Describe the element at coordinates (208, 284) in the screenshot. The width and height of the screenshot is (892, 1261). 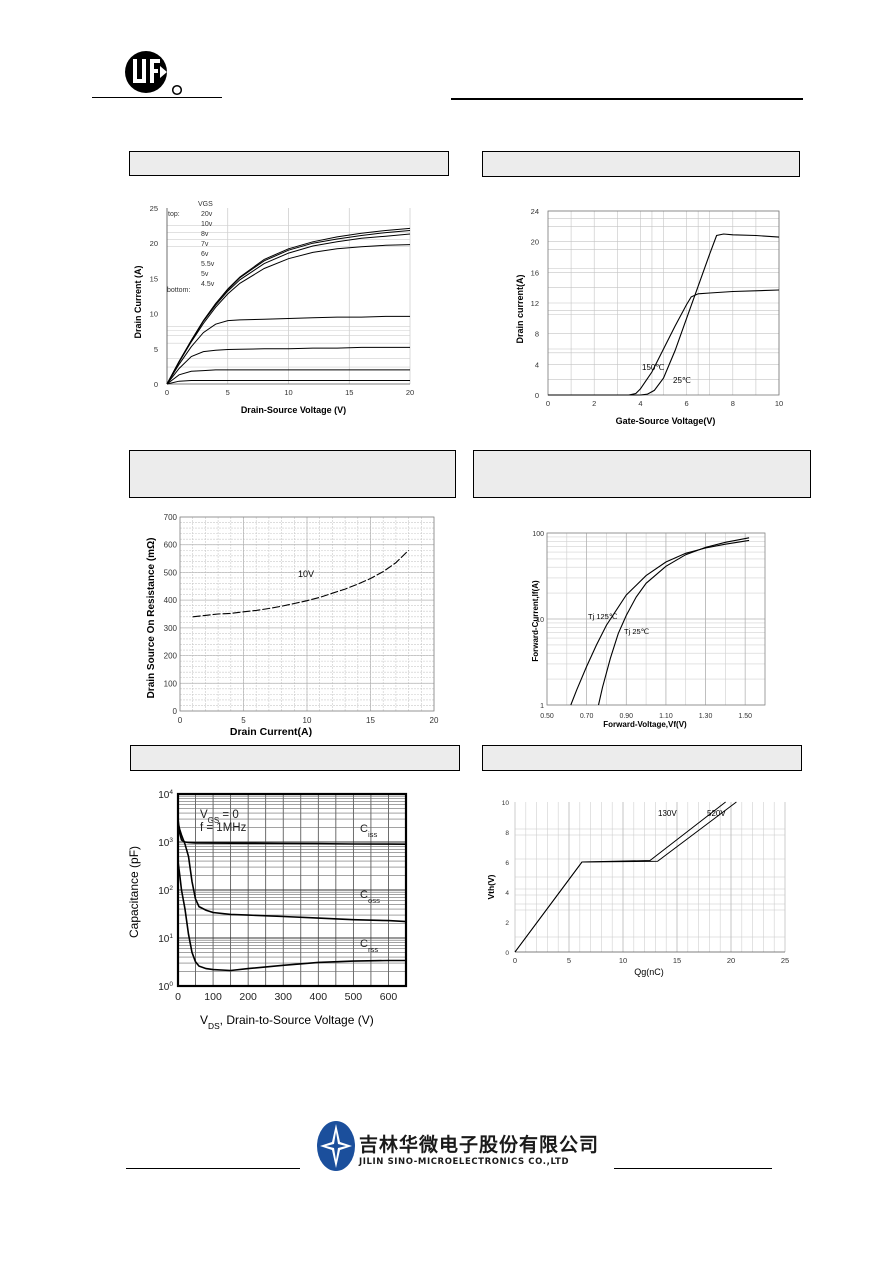
I see `legend-entry: 4.5v` at that location.